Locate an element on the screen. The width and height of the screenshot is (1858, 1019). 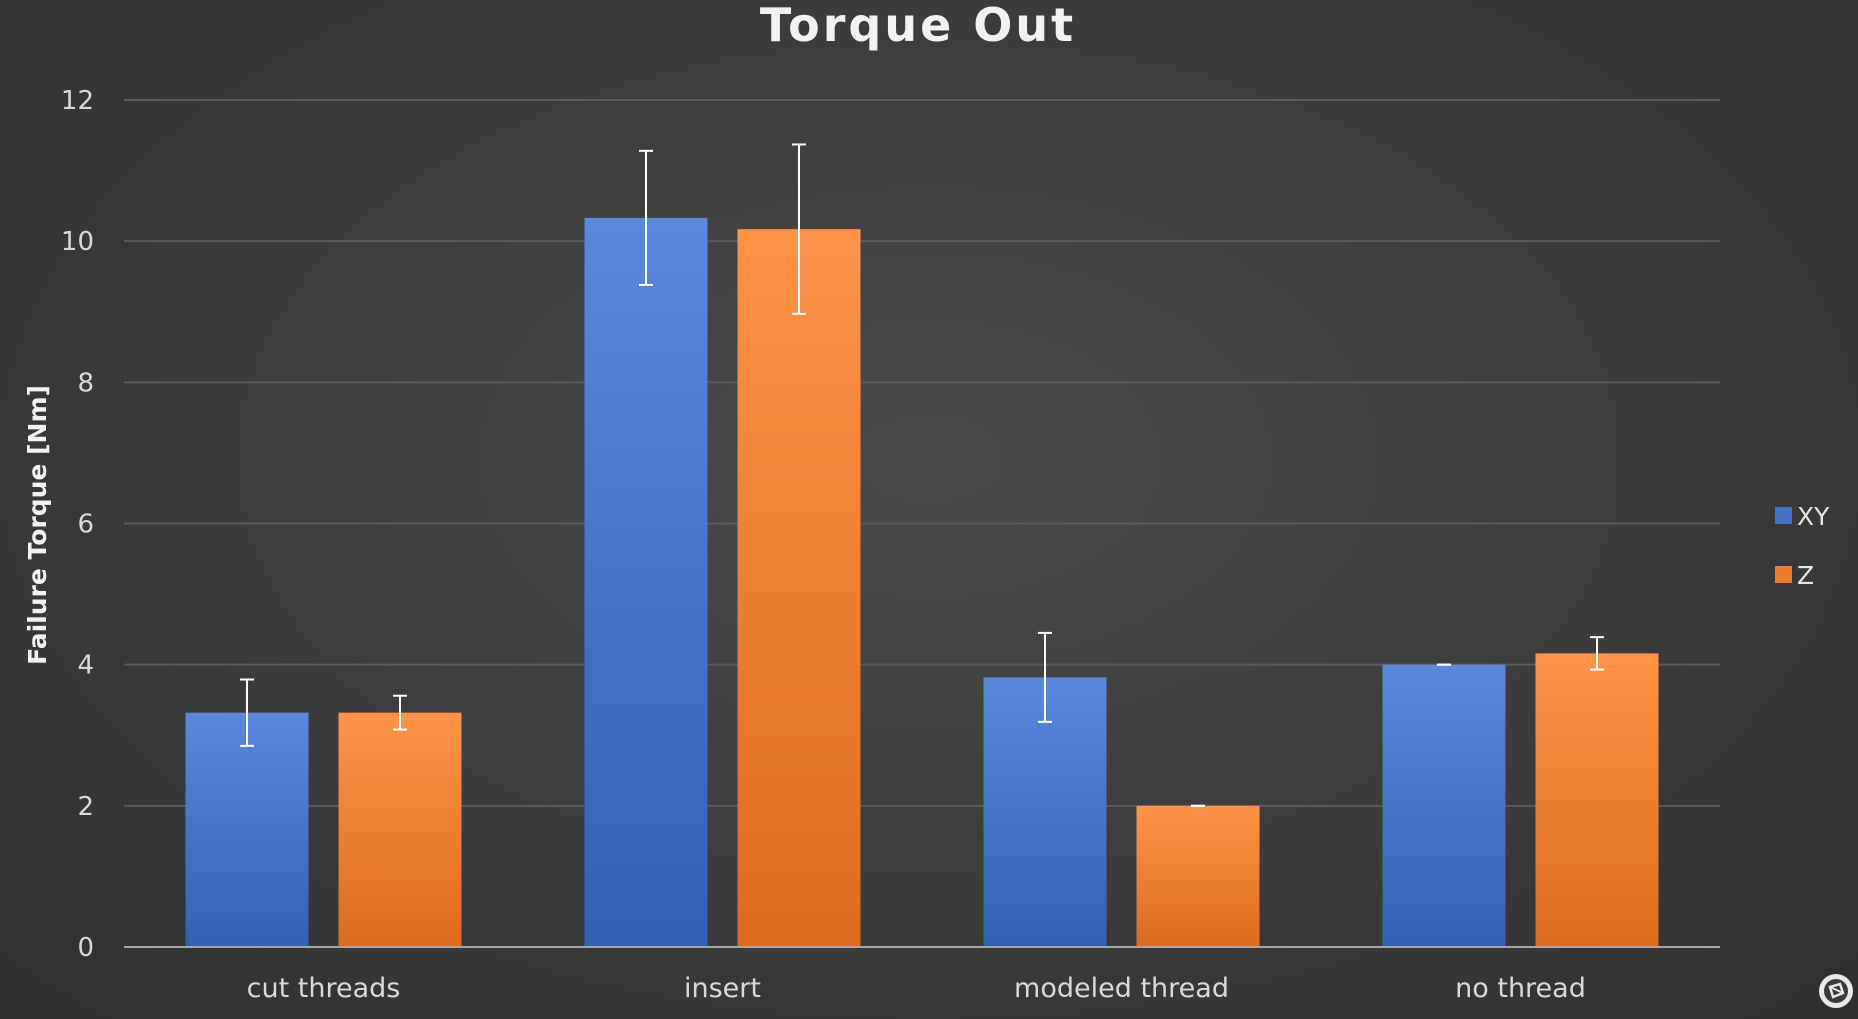
legend-swatch-xy is located at coordinates (1783, 515).